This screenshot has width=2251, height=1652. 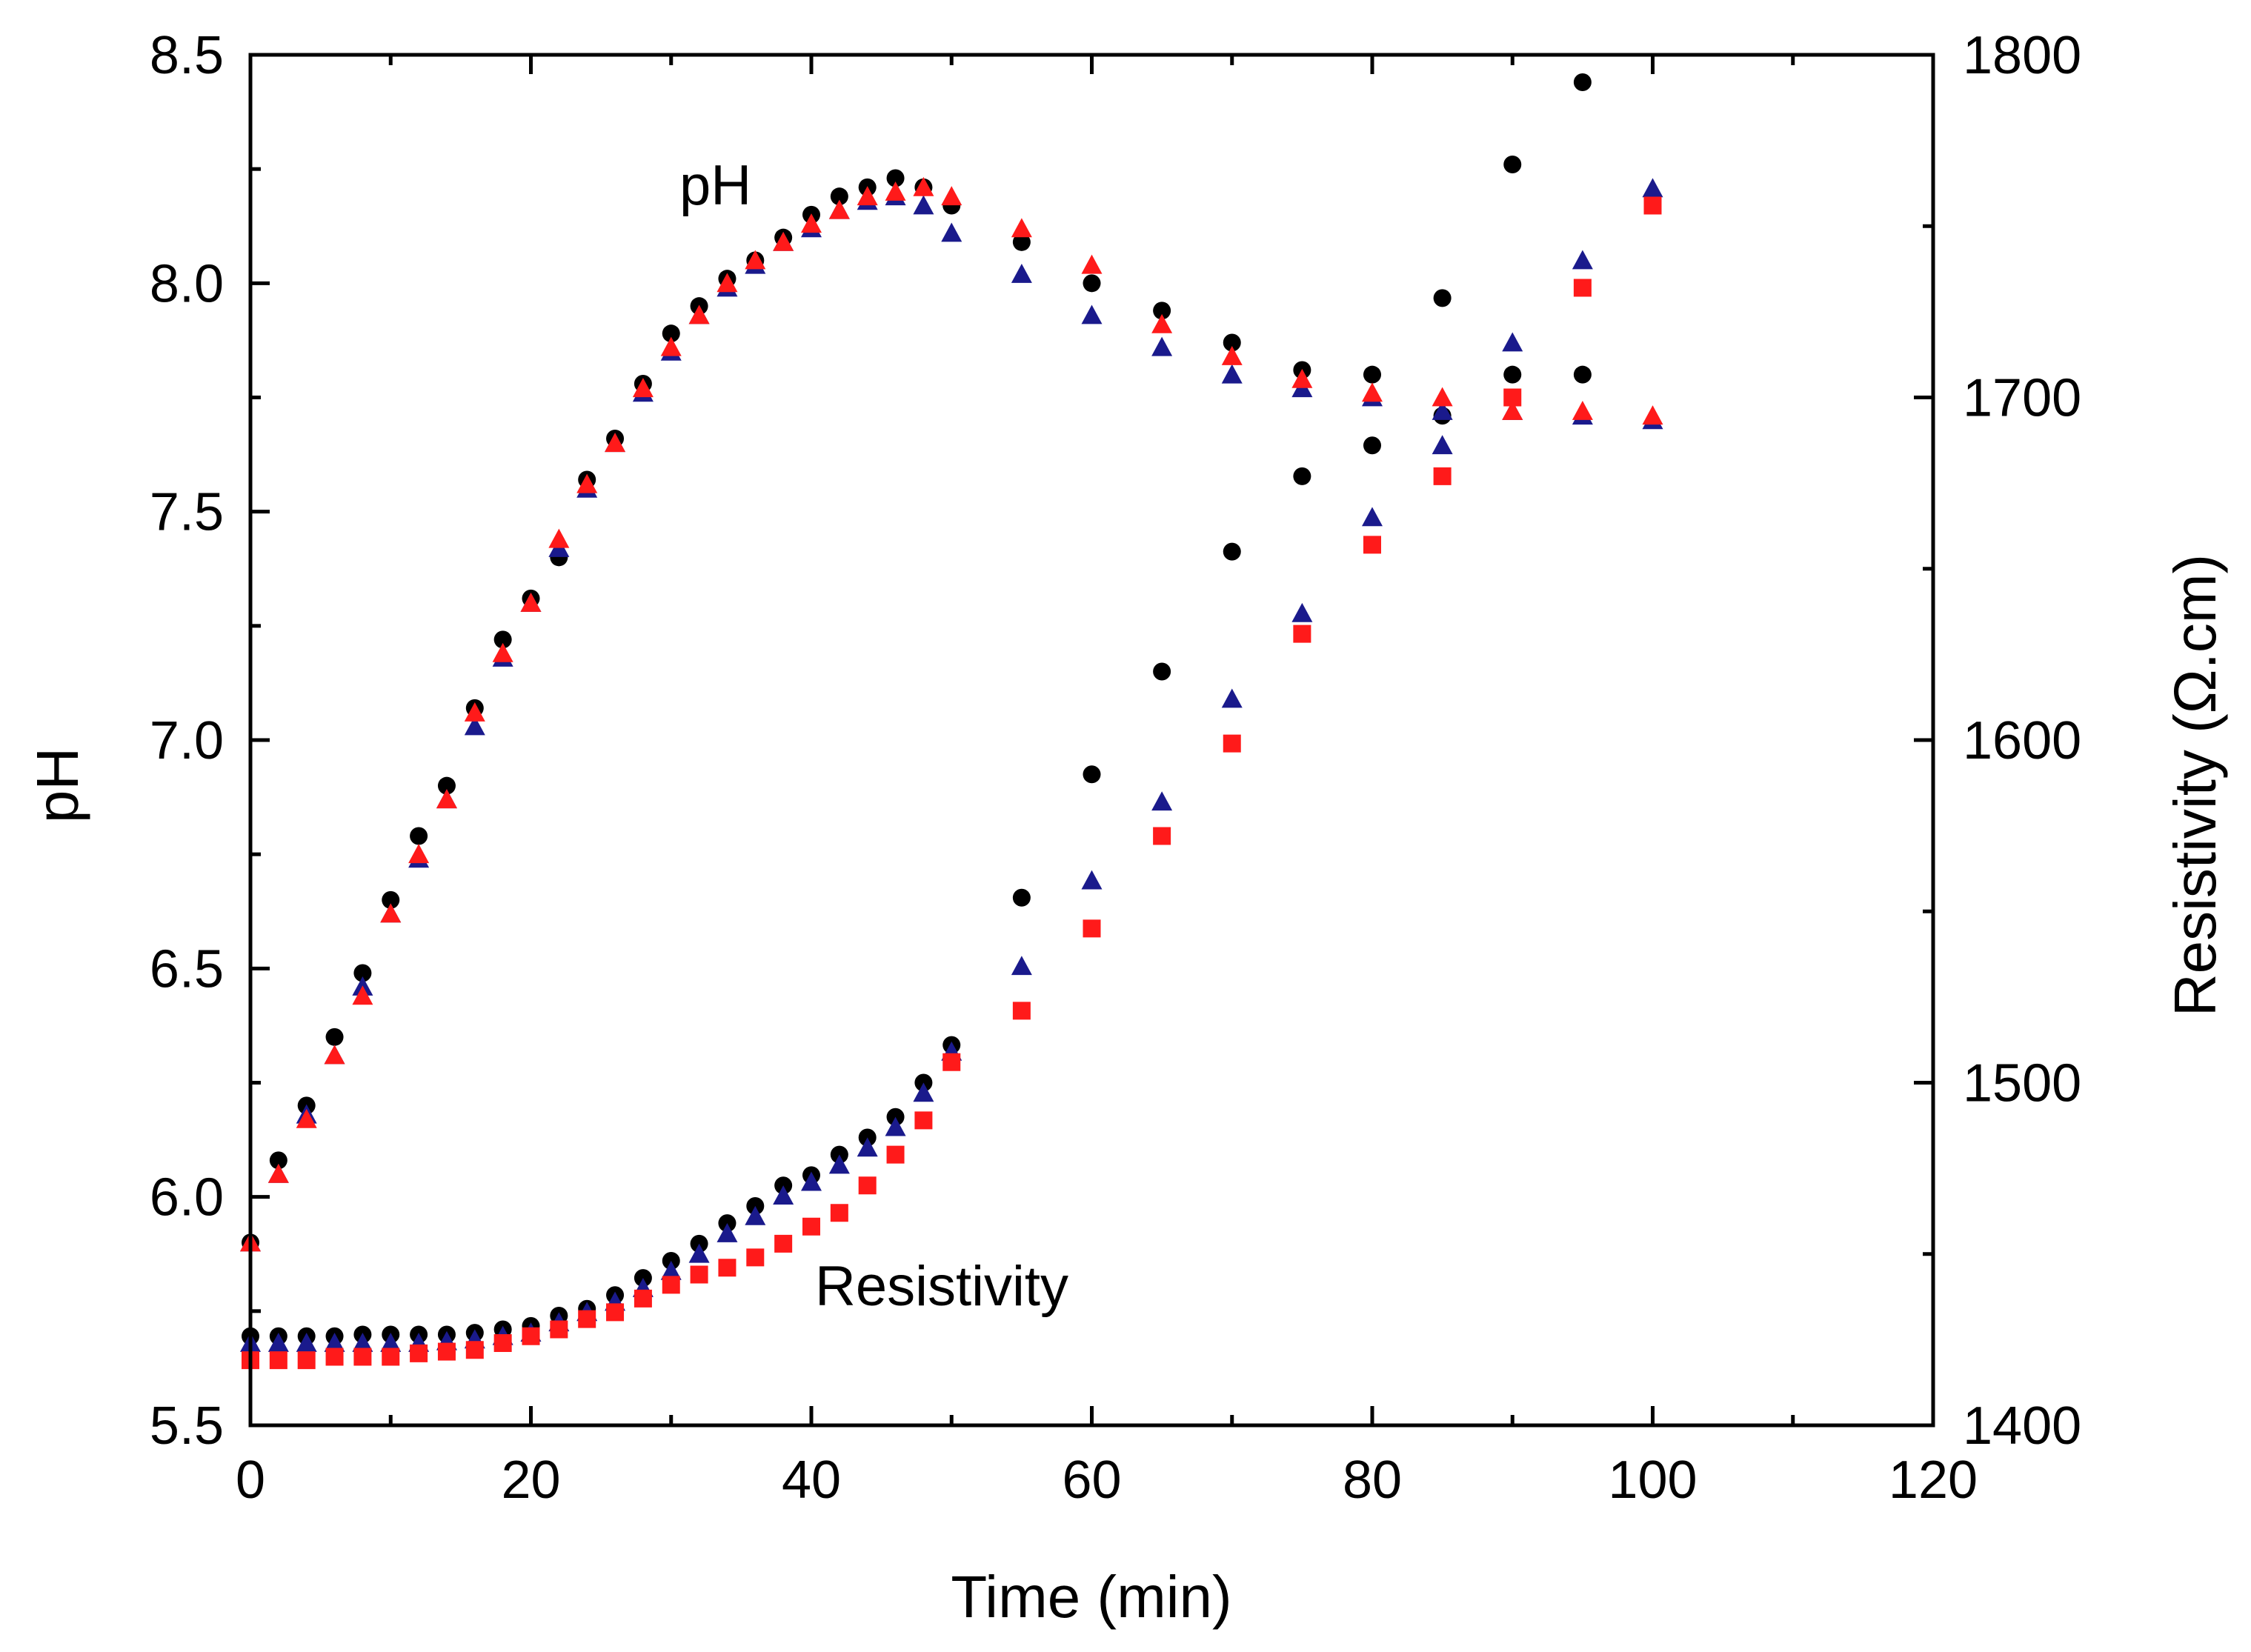 What do you see at coordinates (530, 1480) in the screenshot?
I see `x-tick-label: 20` at bounding box center [530, 1480].